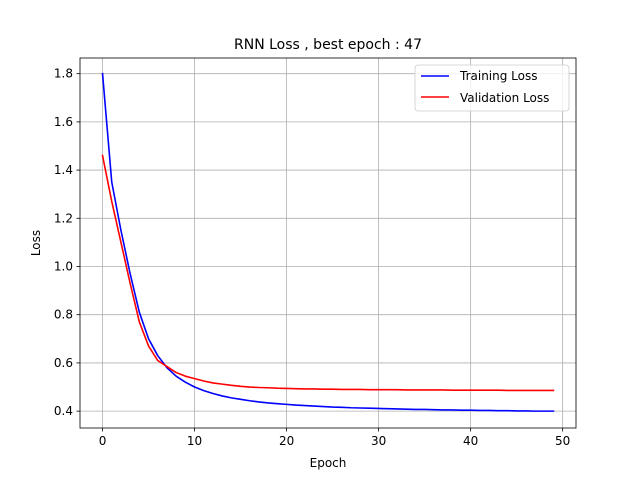 The height and width of the screenshot is (480, 640). I want to click on y-tick-label: 1.6, so click(63, 122).